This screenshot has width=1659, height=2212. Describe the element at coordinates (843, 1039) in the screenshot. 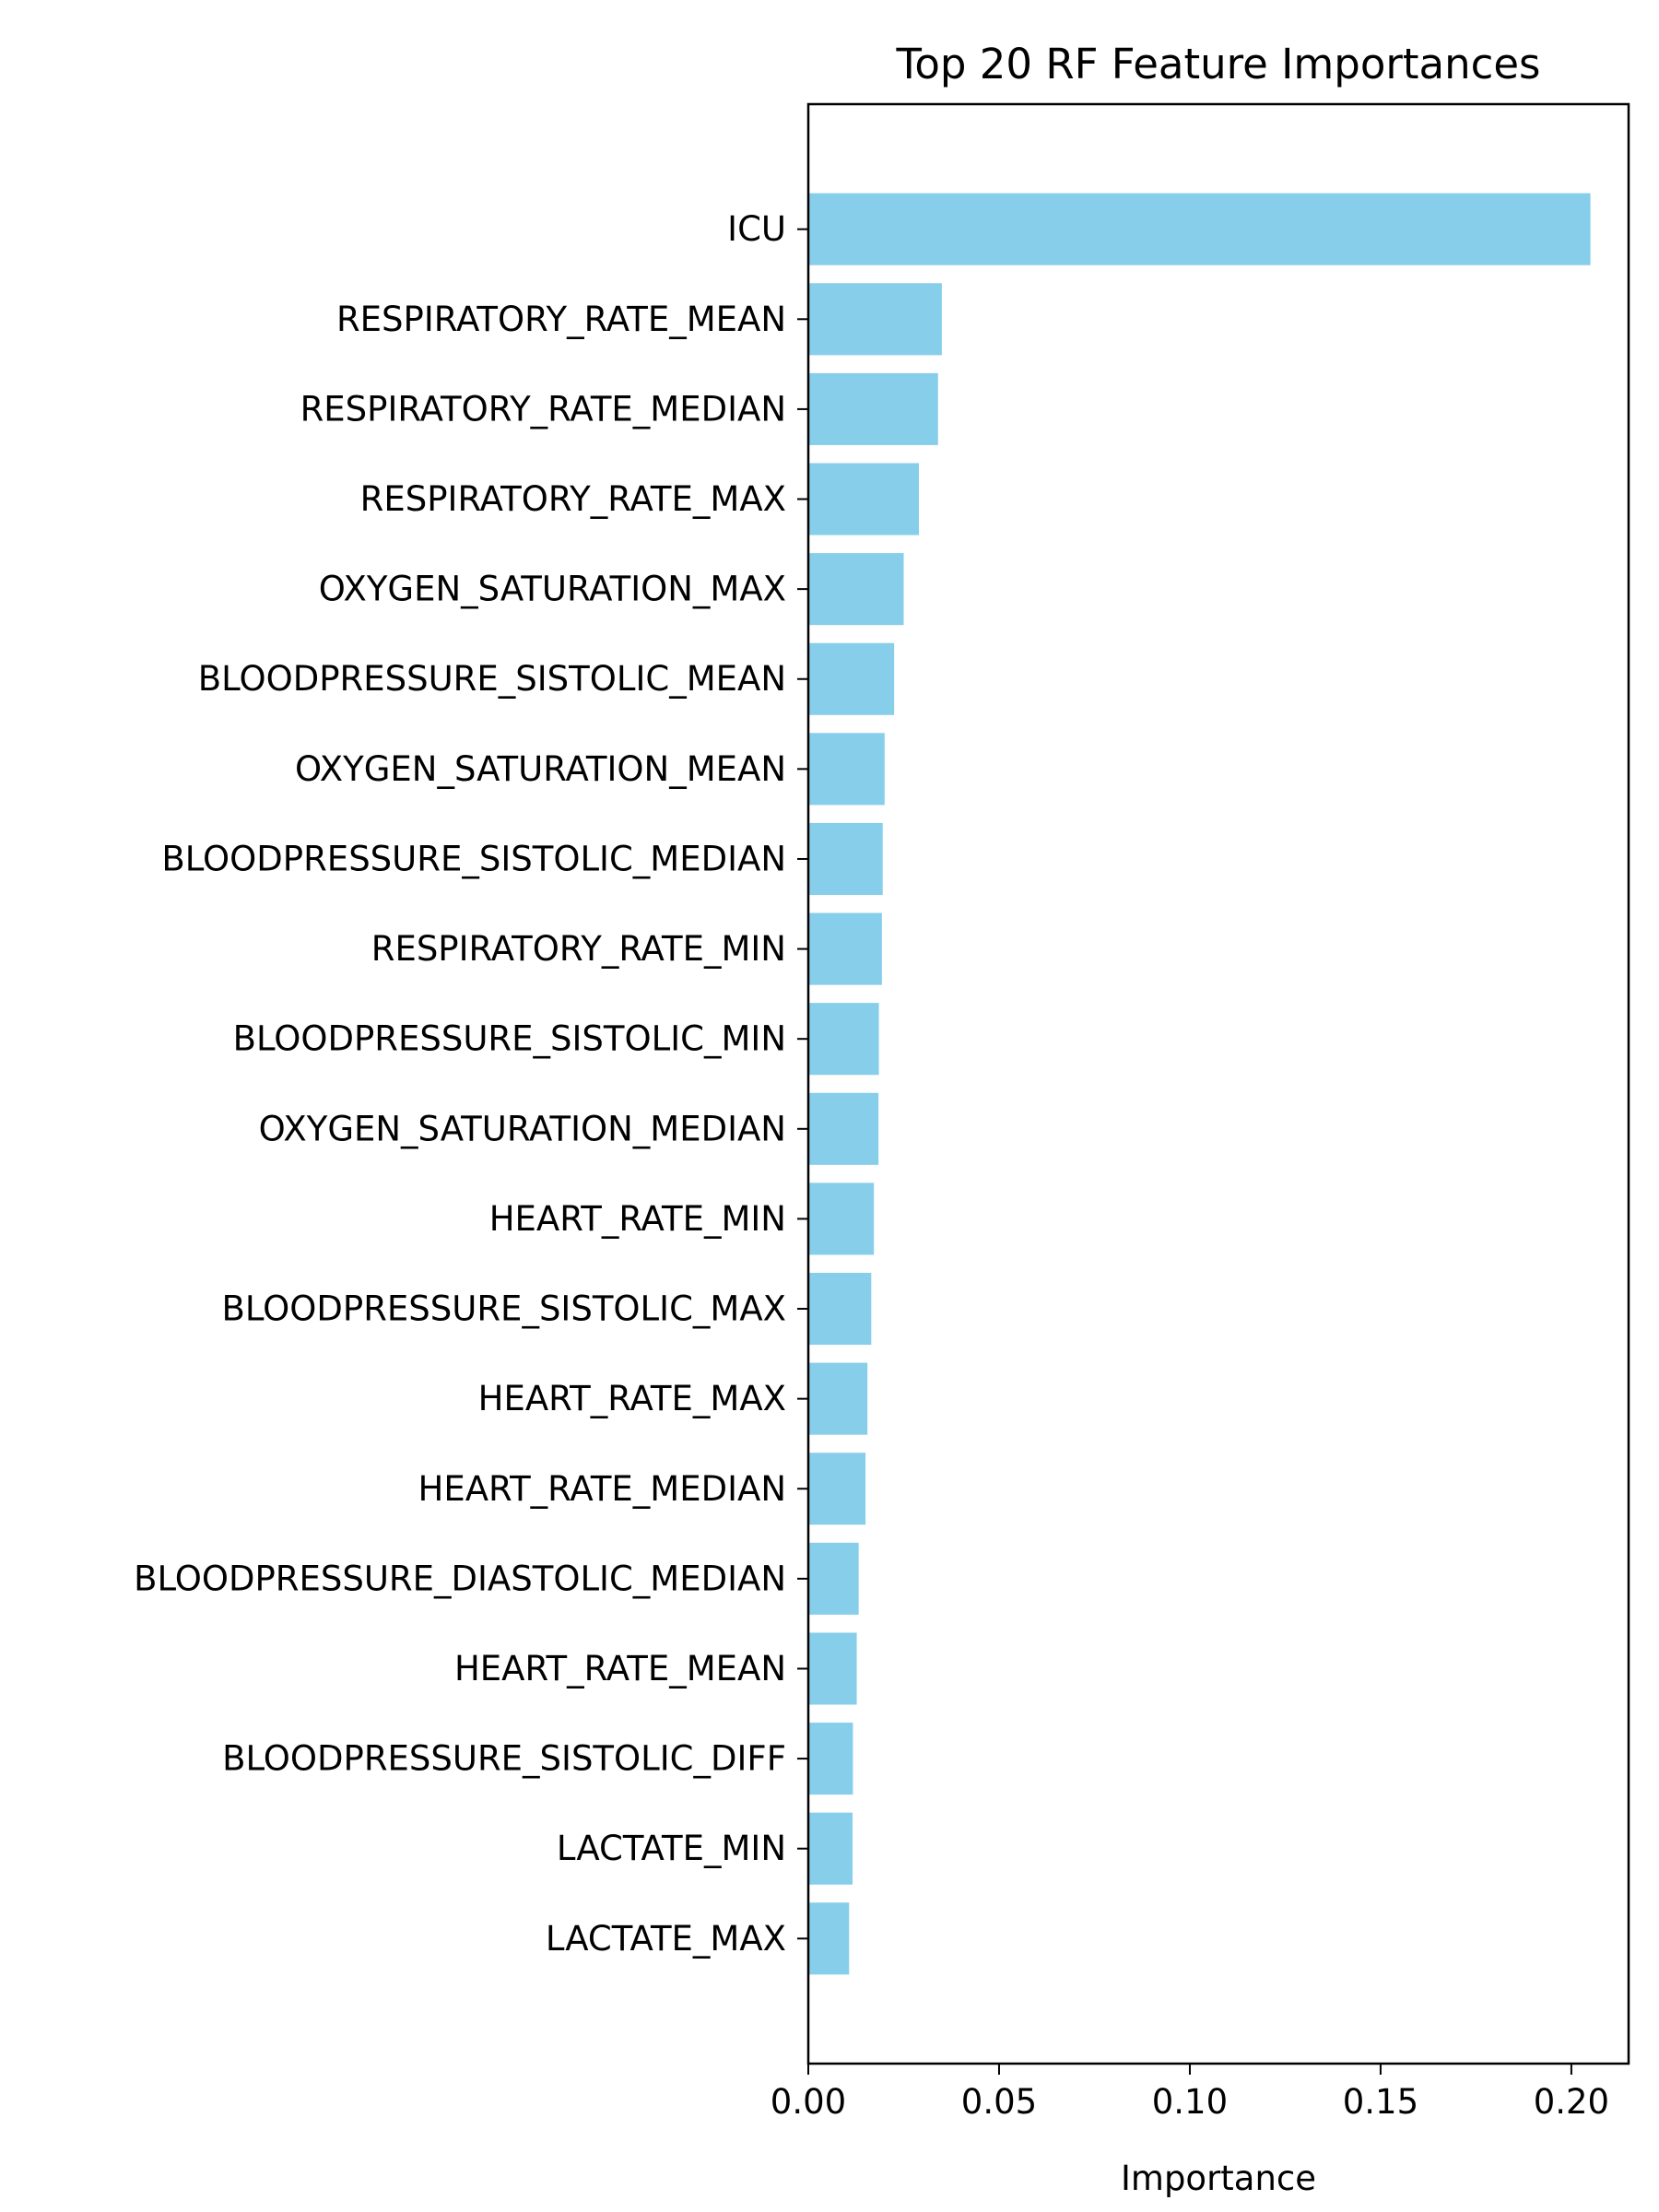

I see `bar-bloodpressure-sistolic-min` at that location.